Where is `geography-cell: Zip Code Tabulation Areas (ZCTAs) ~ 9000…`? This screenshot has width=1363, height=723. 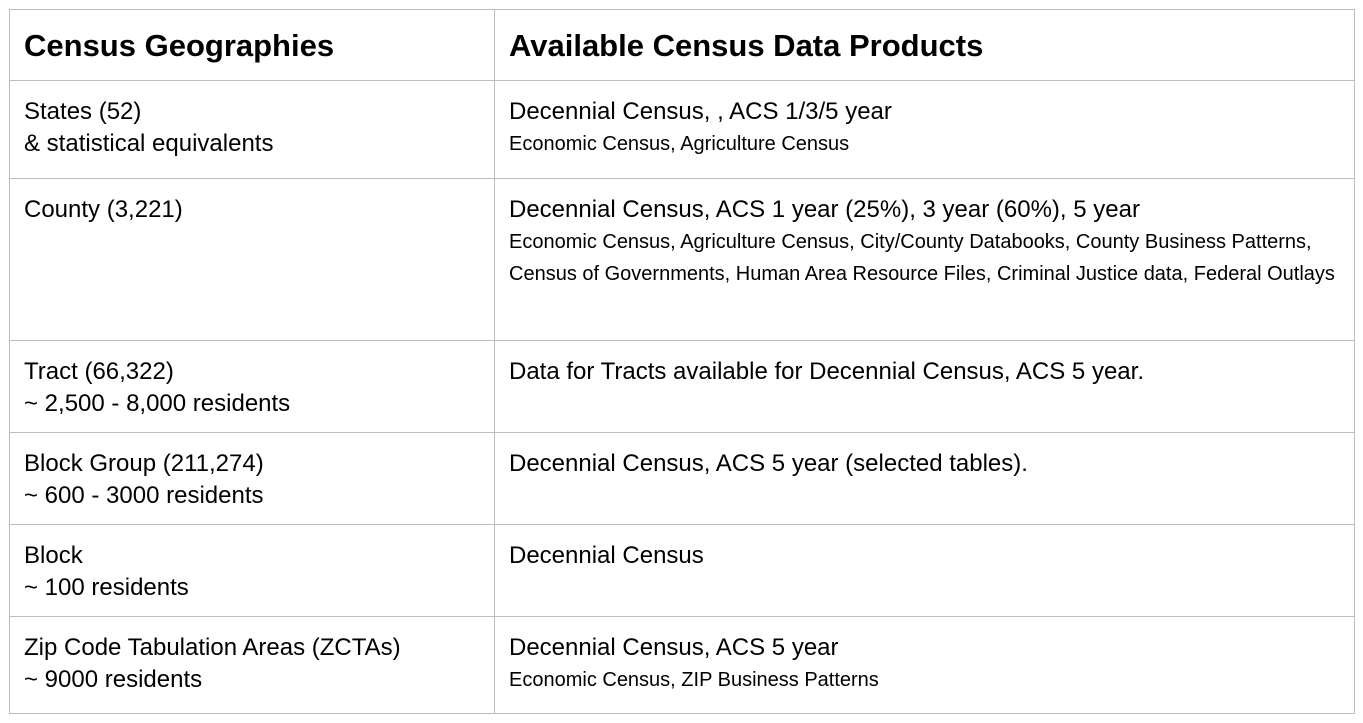 geography-cell: Zip Code Tabulation Areas (ZCTAs) ~ 9000… is located at coordinates (252, 665).